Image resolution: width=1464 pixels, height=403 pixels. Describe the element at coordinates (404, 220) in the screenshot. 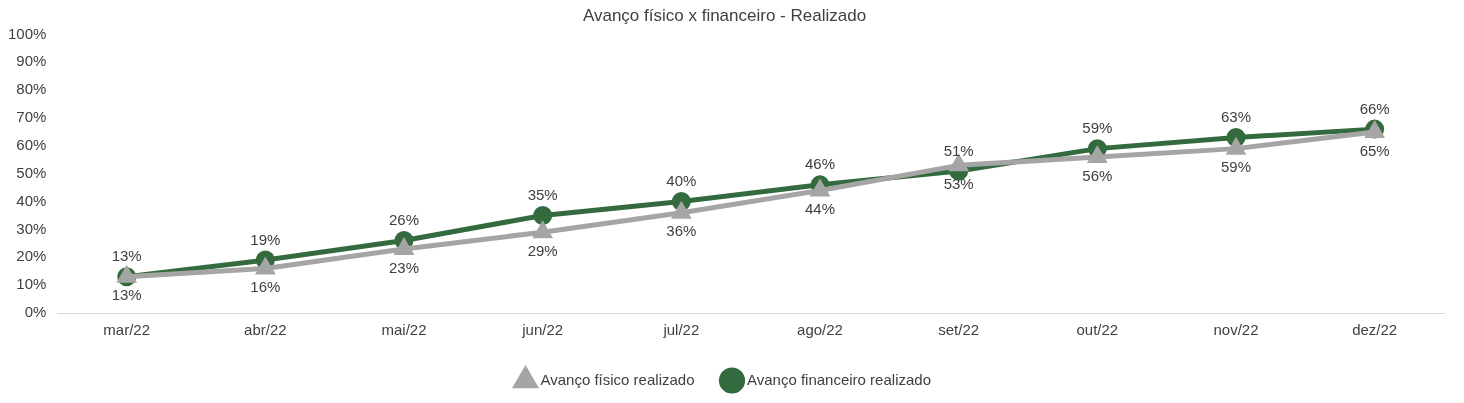

I see `data-label: 26%` at that location.